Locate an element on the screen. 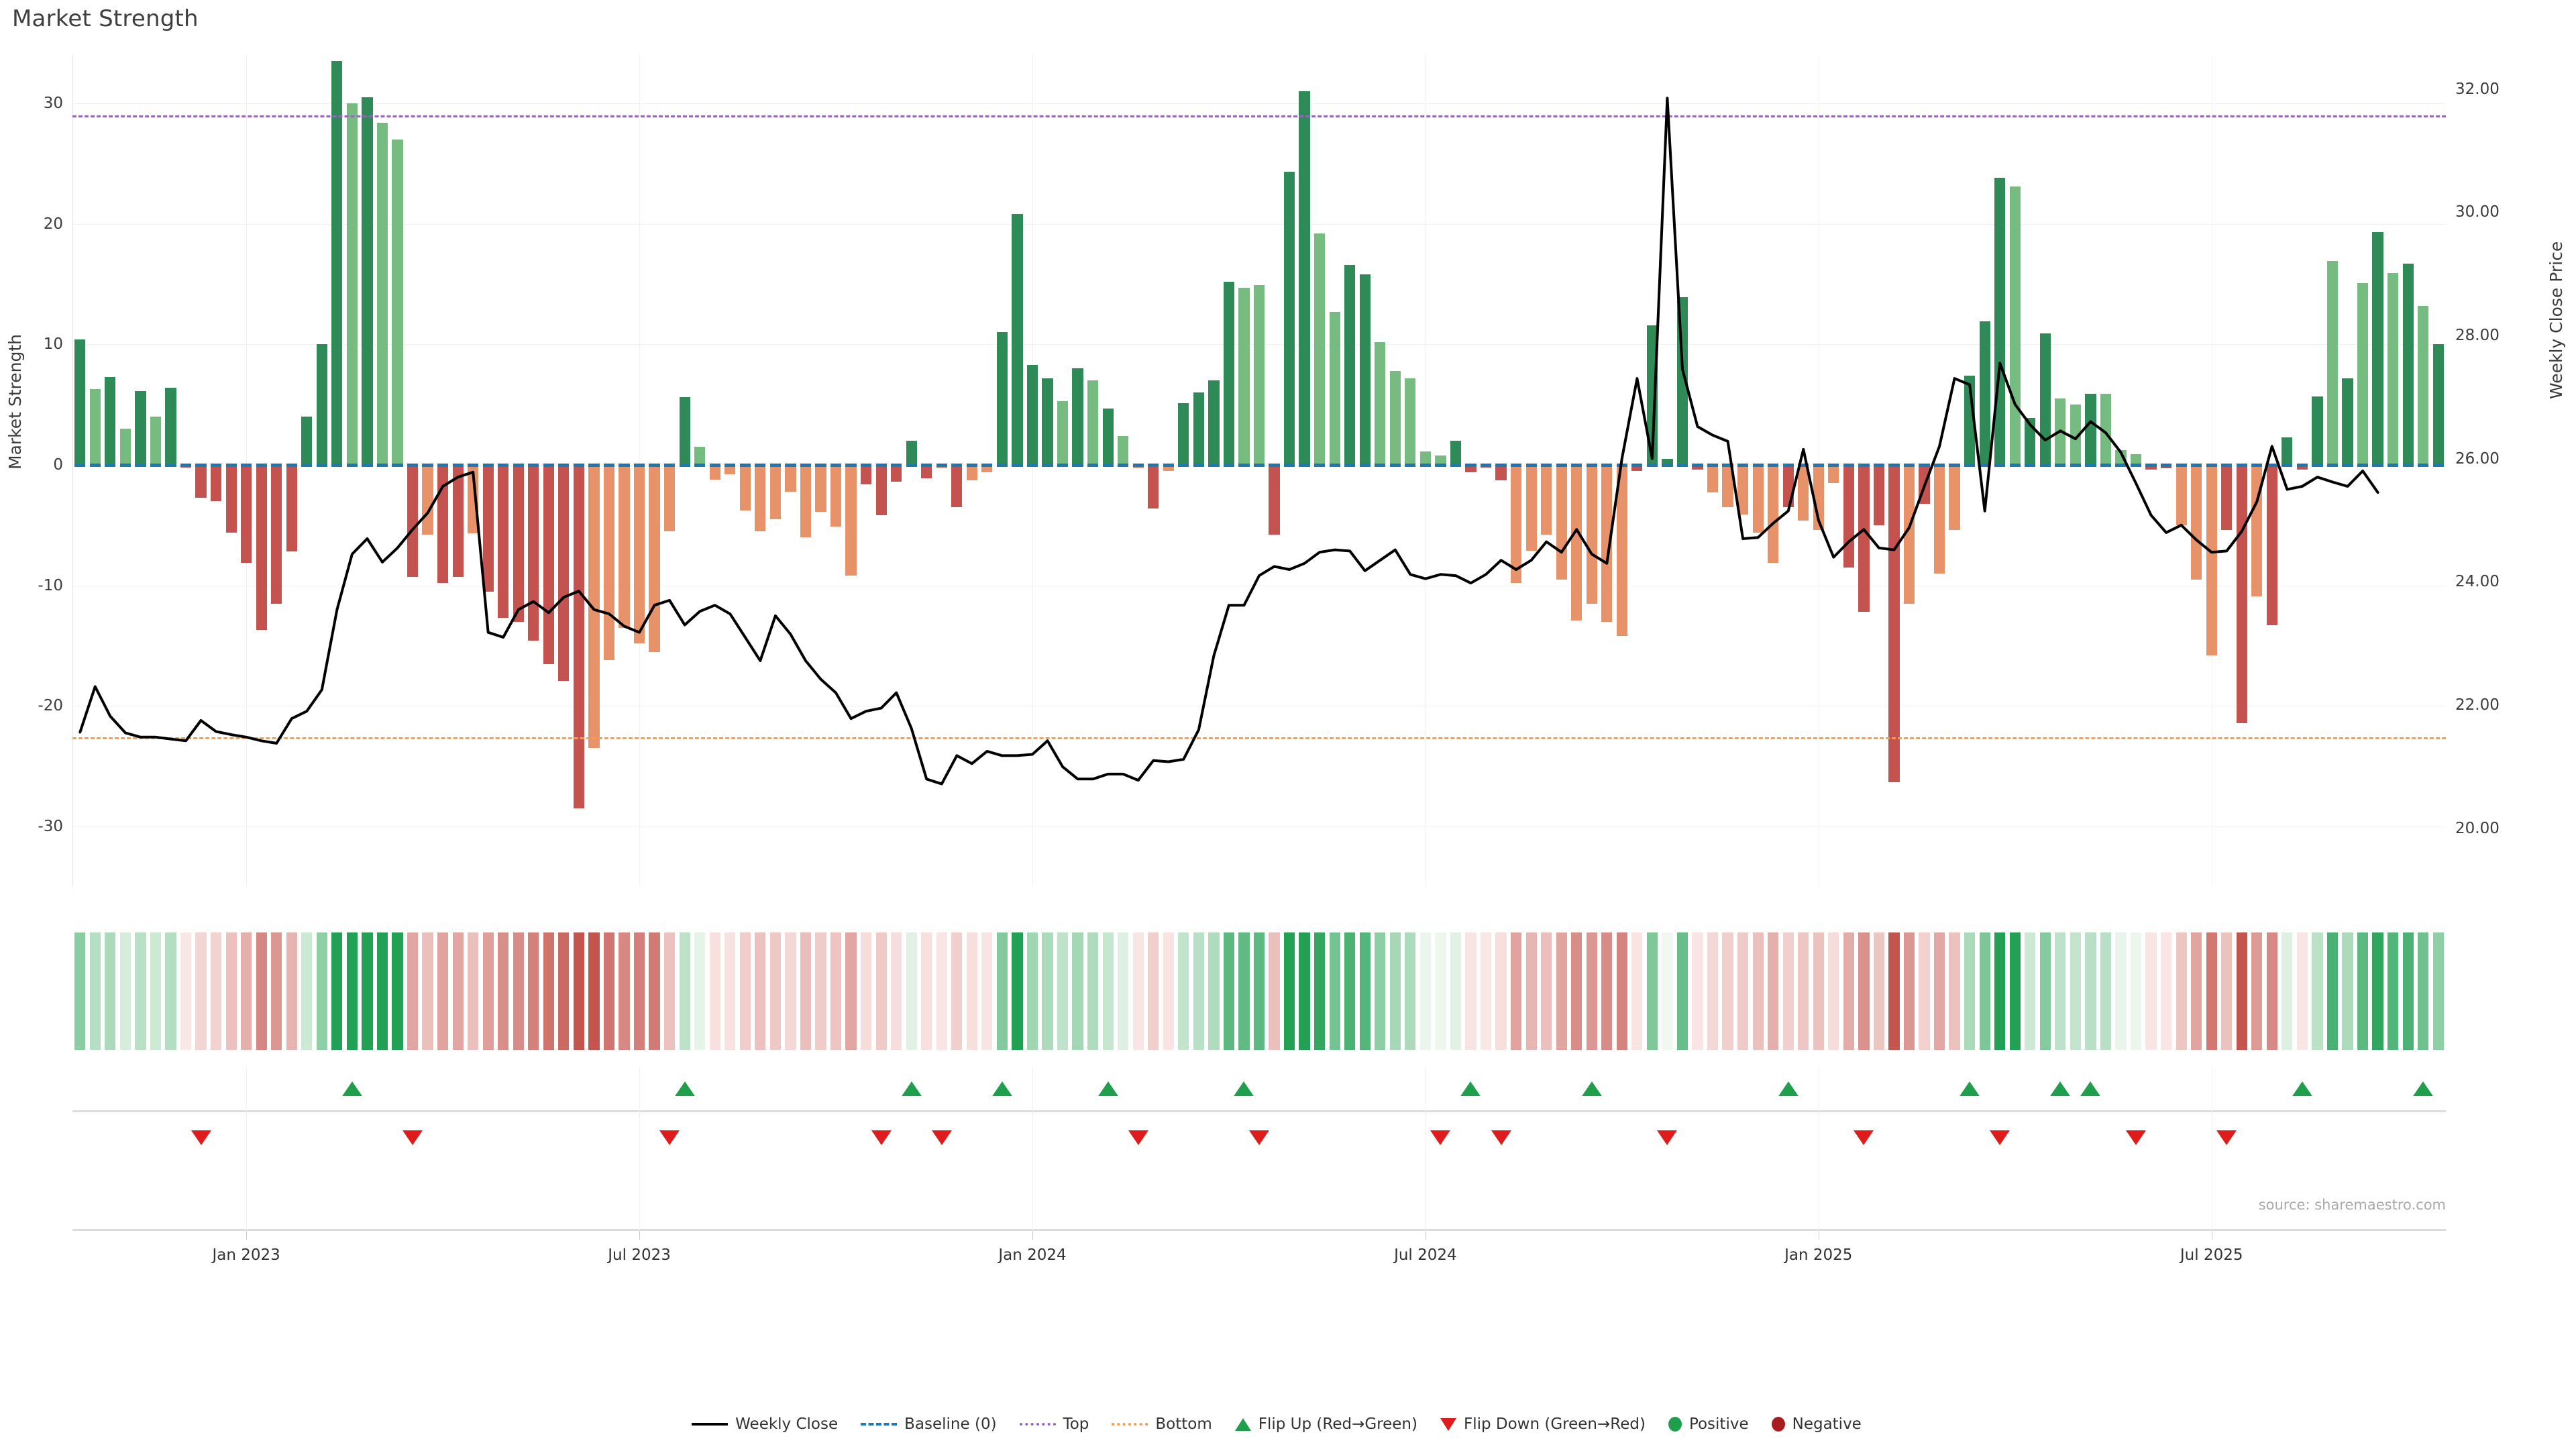 The image size is (2576, 1449). x-axis-tick-label: Jan 2025 is located at coordinates (1818, 1255).